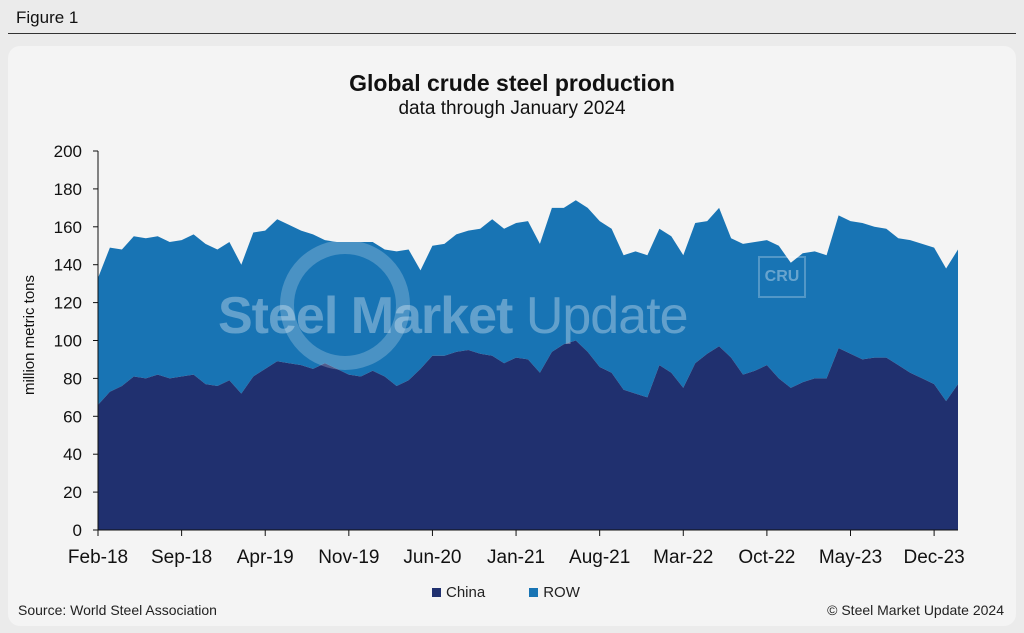 This screenshot has height=633, width=1024. Describe the element at coordinates (181, 557) in the screenshot. I see `x-tick-label: Sep-18` at that location.